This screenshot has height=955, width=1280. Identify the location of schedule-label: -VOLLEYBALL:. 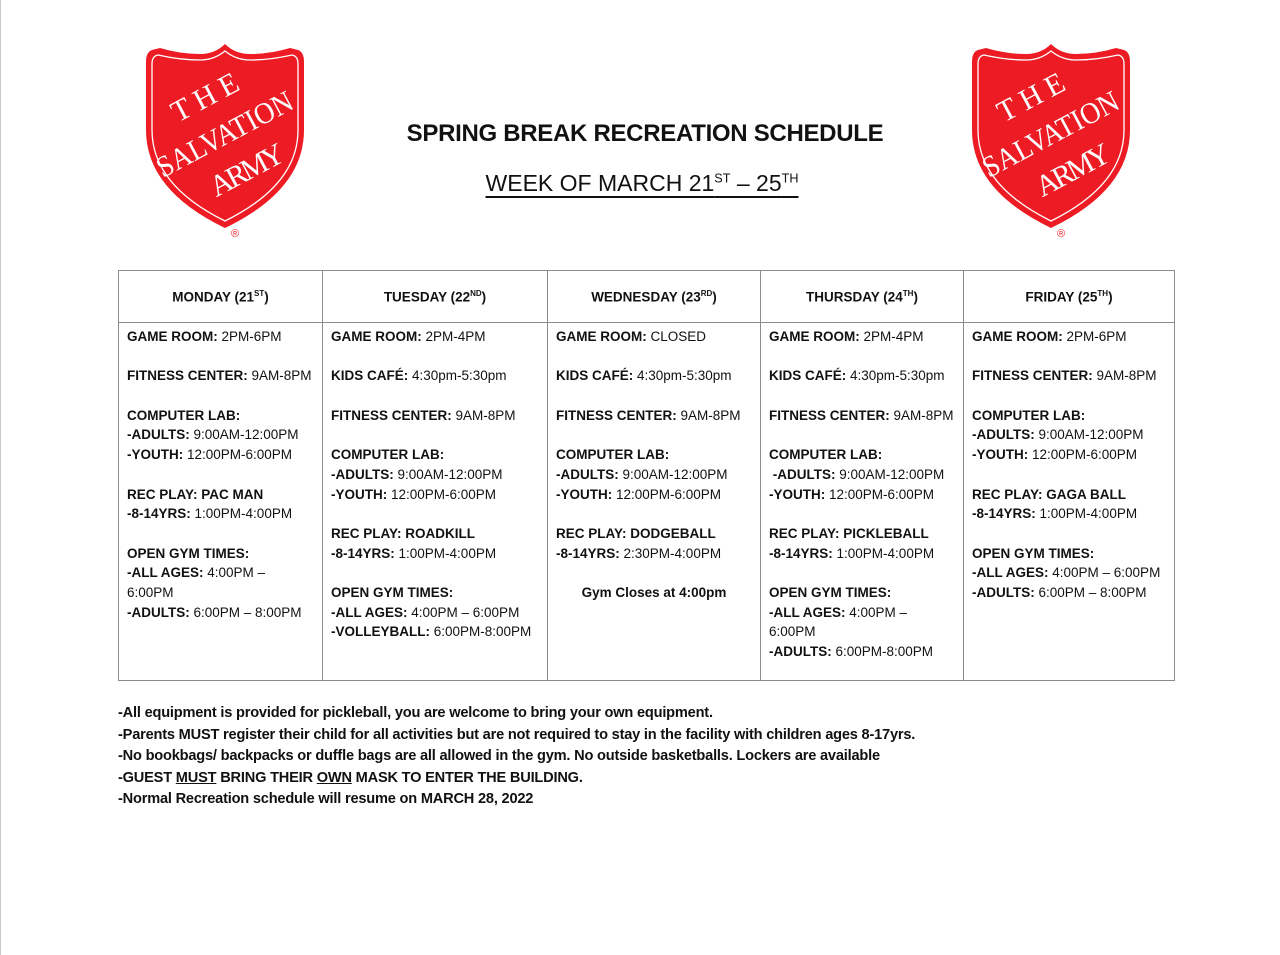
(380, 632).